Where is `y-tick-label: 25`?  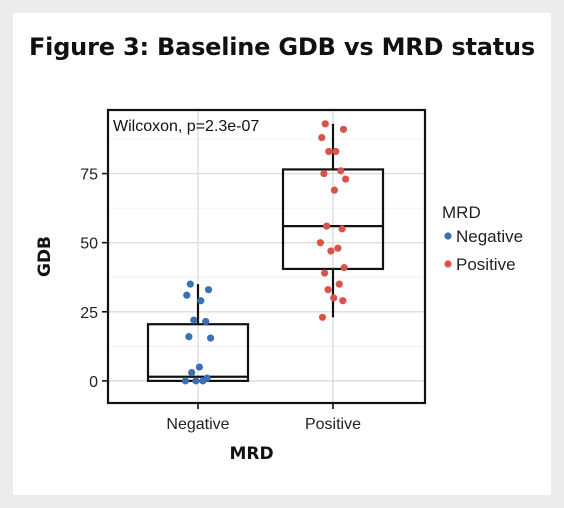
y-tick-label: 25 is located at coordinates (89, 313).